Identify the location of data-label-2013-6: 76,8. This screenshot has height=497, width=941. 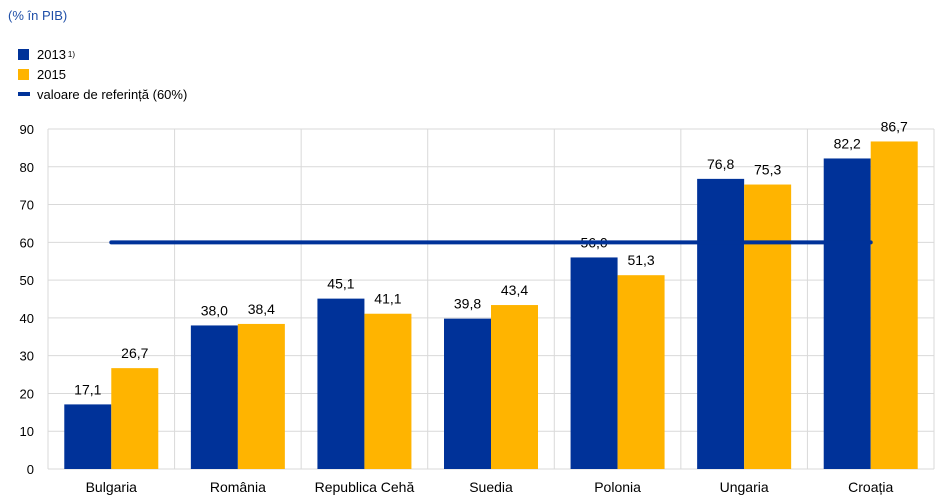
(720, 164).